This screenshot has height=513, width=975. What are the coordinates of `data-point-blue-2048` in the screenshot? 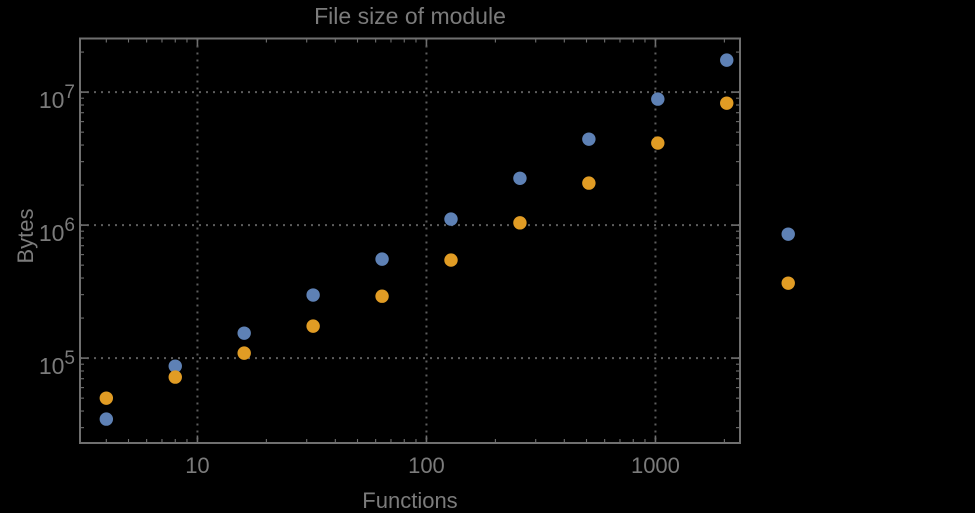 It's located at (727, 60).